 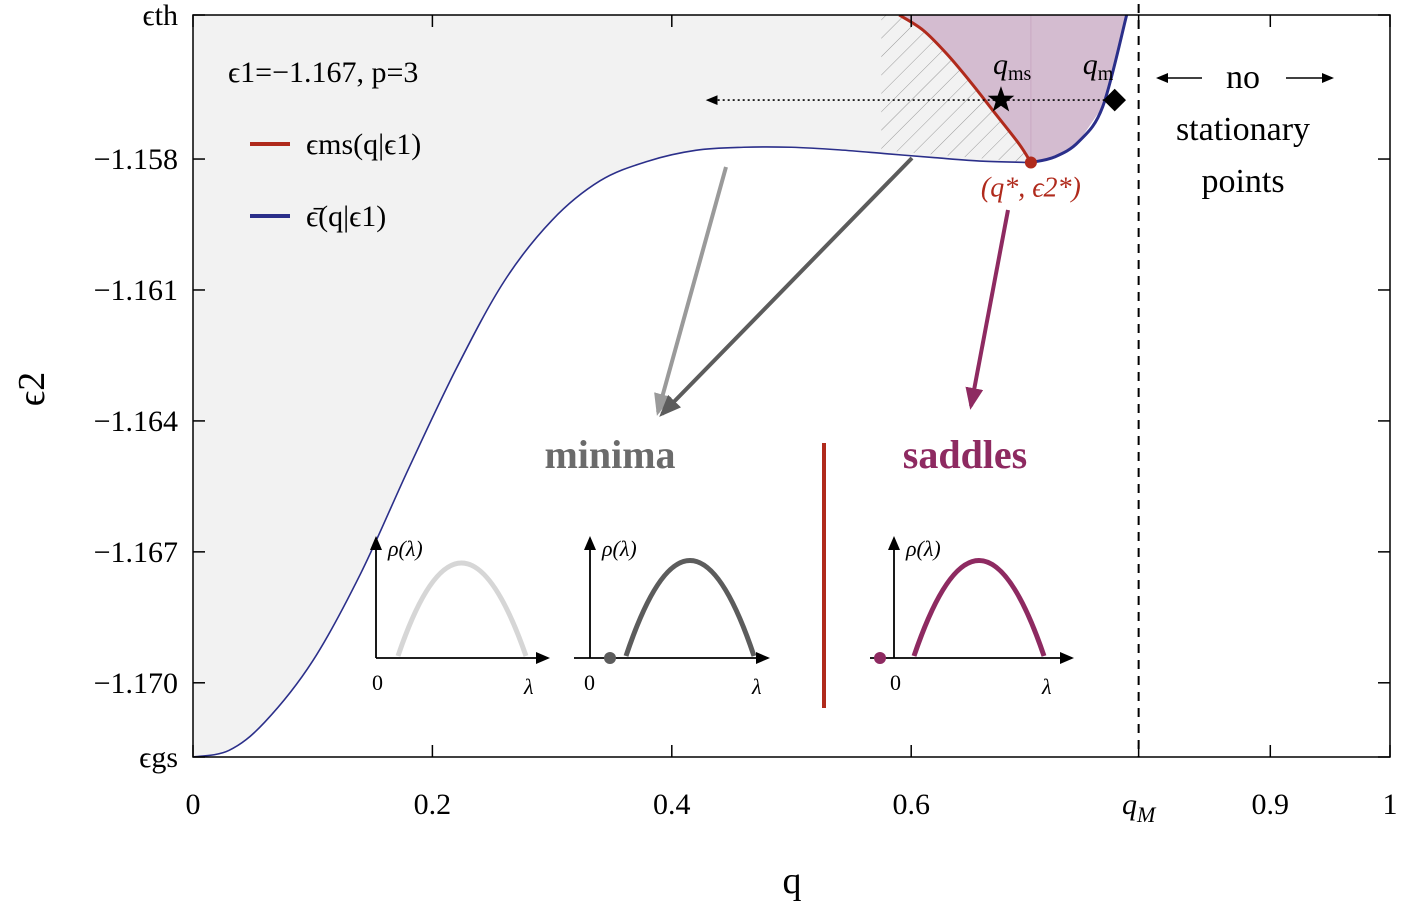 I want to click on series-line-ems, so click(x=965, y=89).